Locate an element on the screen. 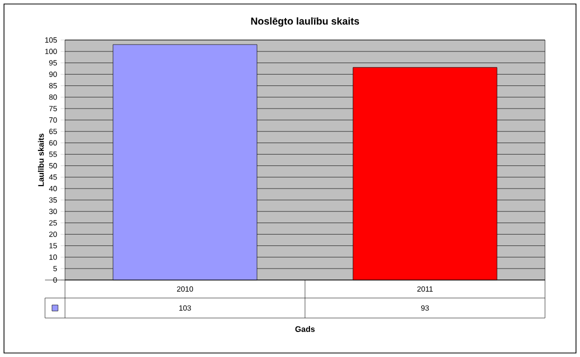  y-axis-title: Laulību skaits is located at coordinates (41, 160).